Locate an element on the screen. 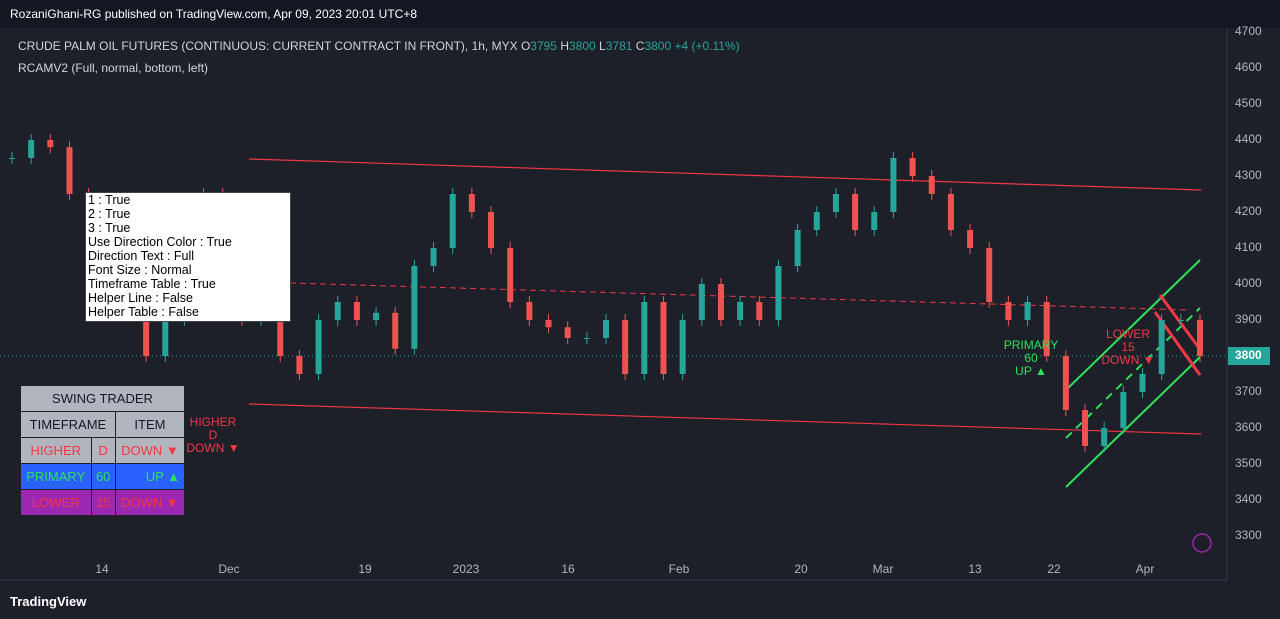  last-price-bg is located at coordinates (1249, 356).